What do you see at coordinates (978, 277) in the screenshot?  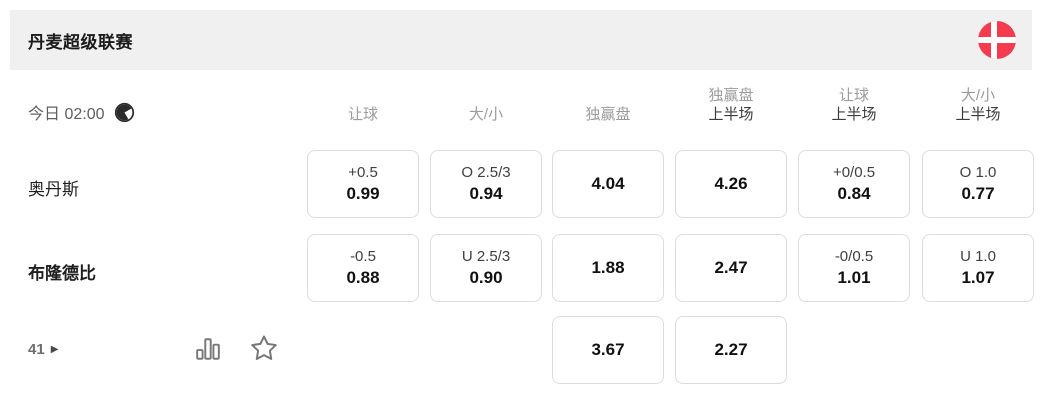 I see `odds-price: 1.07` at bounding box center [978, 277].